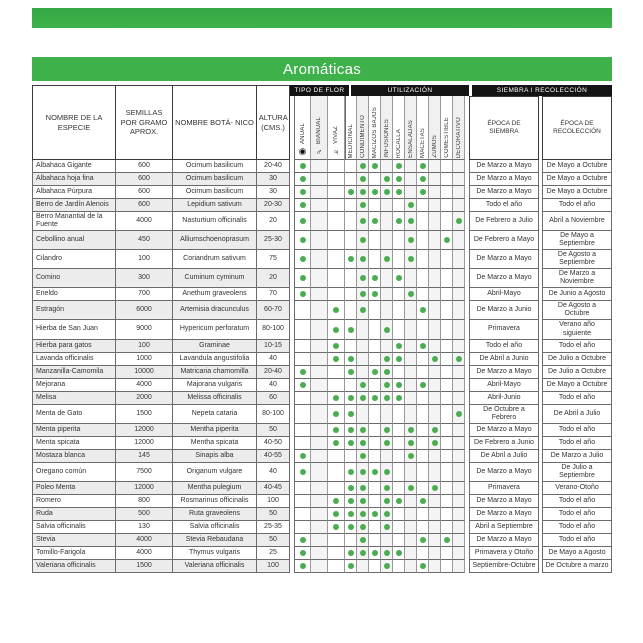 The image size is (643, 643). Describe the element at coordinates (215, 488) in the screenshot. I see `botanical-name-cell: Mentha pulegium` at that location.